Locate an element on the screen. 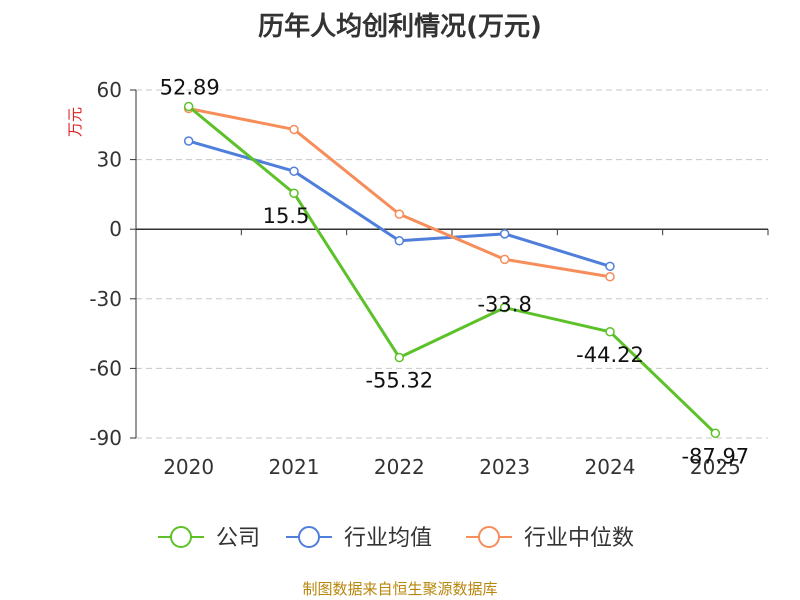  data-label: -33.8 is located at coordinates (504, 305).